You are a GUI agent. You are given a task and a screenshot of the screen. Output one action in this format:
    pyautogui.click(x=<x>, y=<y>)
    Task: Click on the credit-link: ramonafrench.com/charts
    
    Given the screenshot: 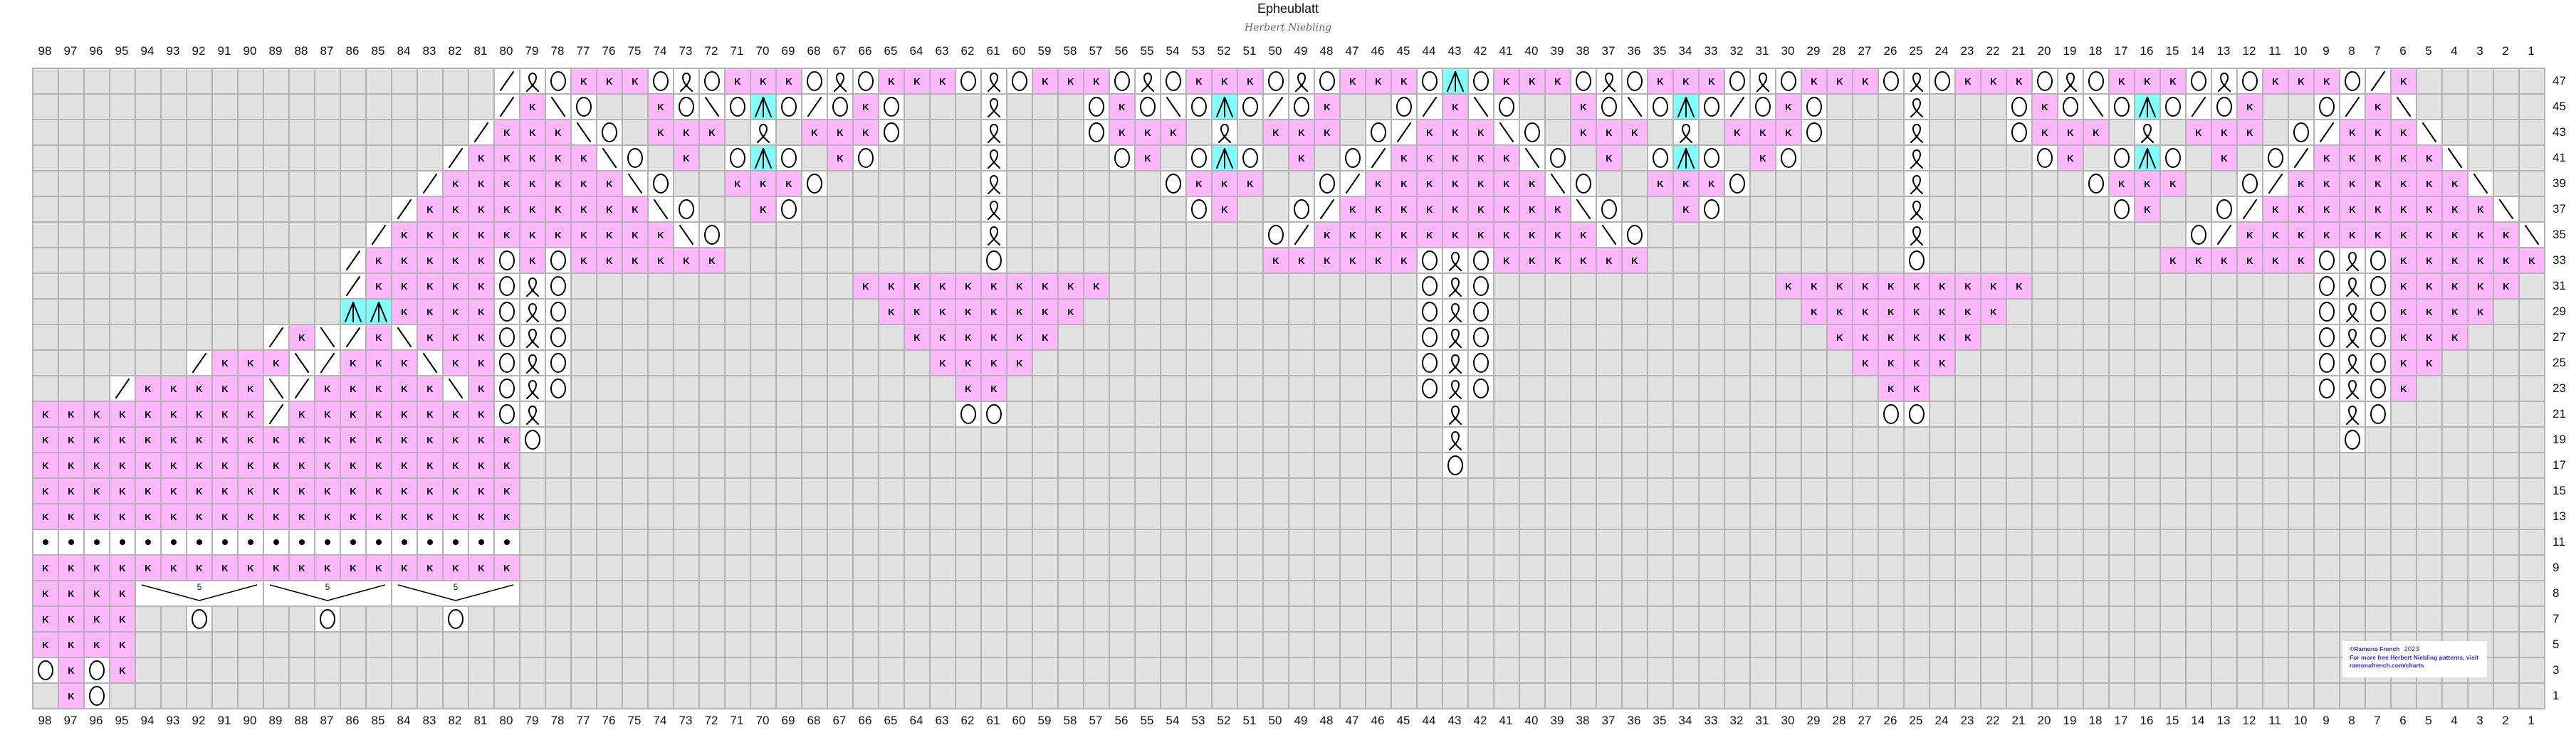 What is the action you would take?
    pyautogui.click(x=2387, y=666)
    